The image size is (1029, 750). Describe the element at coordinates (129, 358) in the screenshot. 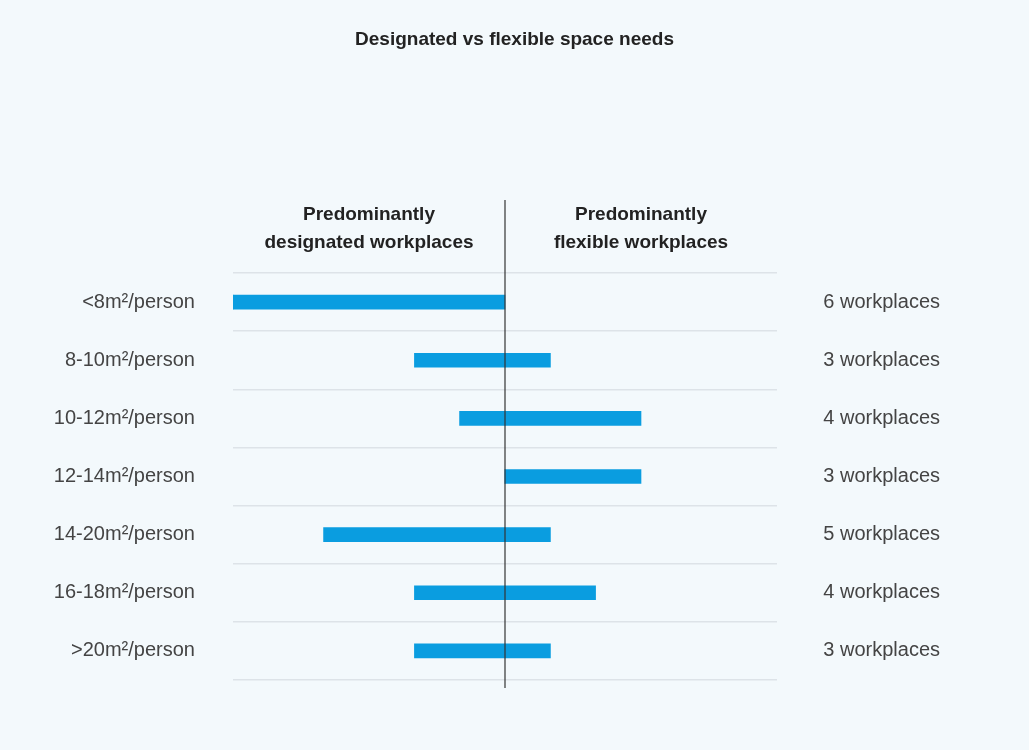

I see `y-tick-label: 8-10m²/person` at that location.